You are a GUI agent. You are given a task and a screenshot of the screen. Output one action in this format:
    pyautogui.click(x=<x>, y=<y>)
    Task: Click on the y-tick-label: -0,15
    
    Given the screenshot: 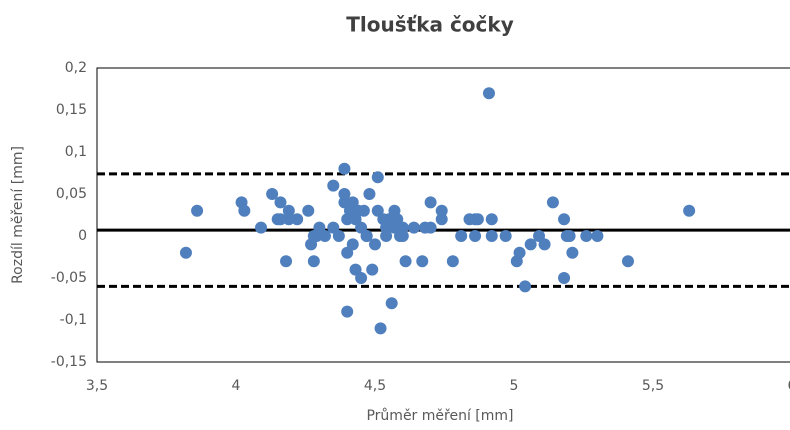 What is the action you would take?
    pyautogui.click(x=69, y=362)
    